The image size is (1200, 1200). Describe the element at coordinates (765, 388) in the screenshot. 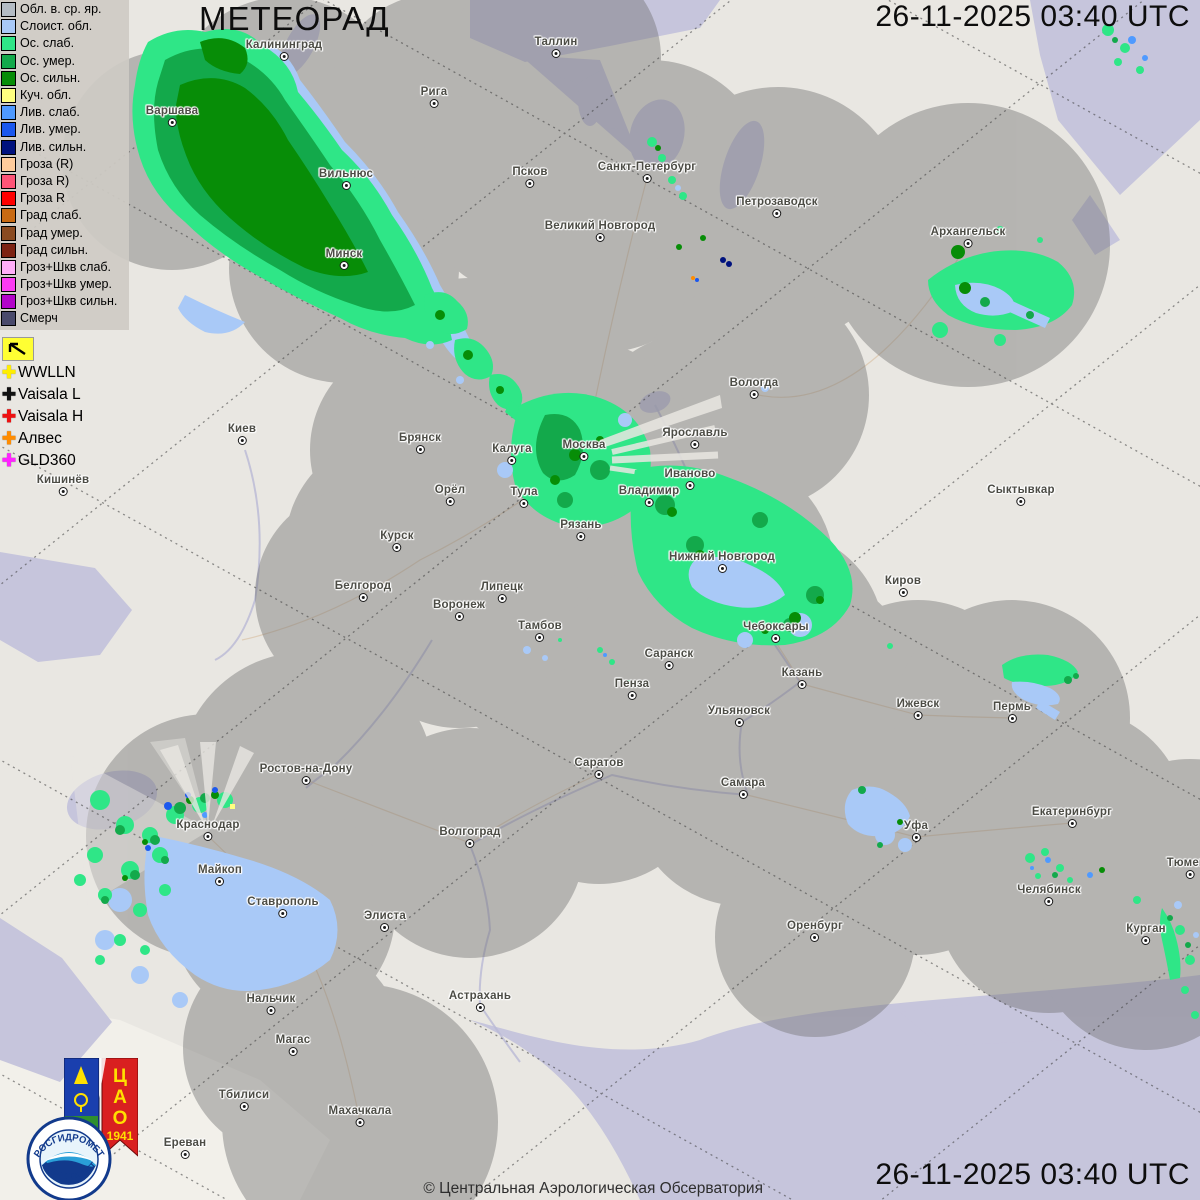

I see `precip-vologda` at that location.